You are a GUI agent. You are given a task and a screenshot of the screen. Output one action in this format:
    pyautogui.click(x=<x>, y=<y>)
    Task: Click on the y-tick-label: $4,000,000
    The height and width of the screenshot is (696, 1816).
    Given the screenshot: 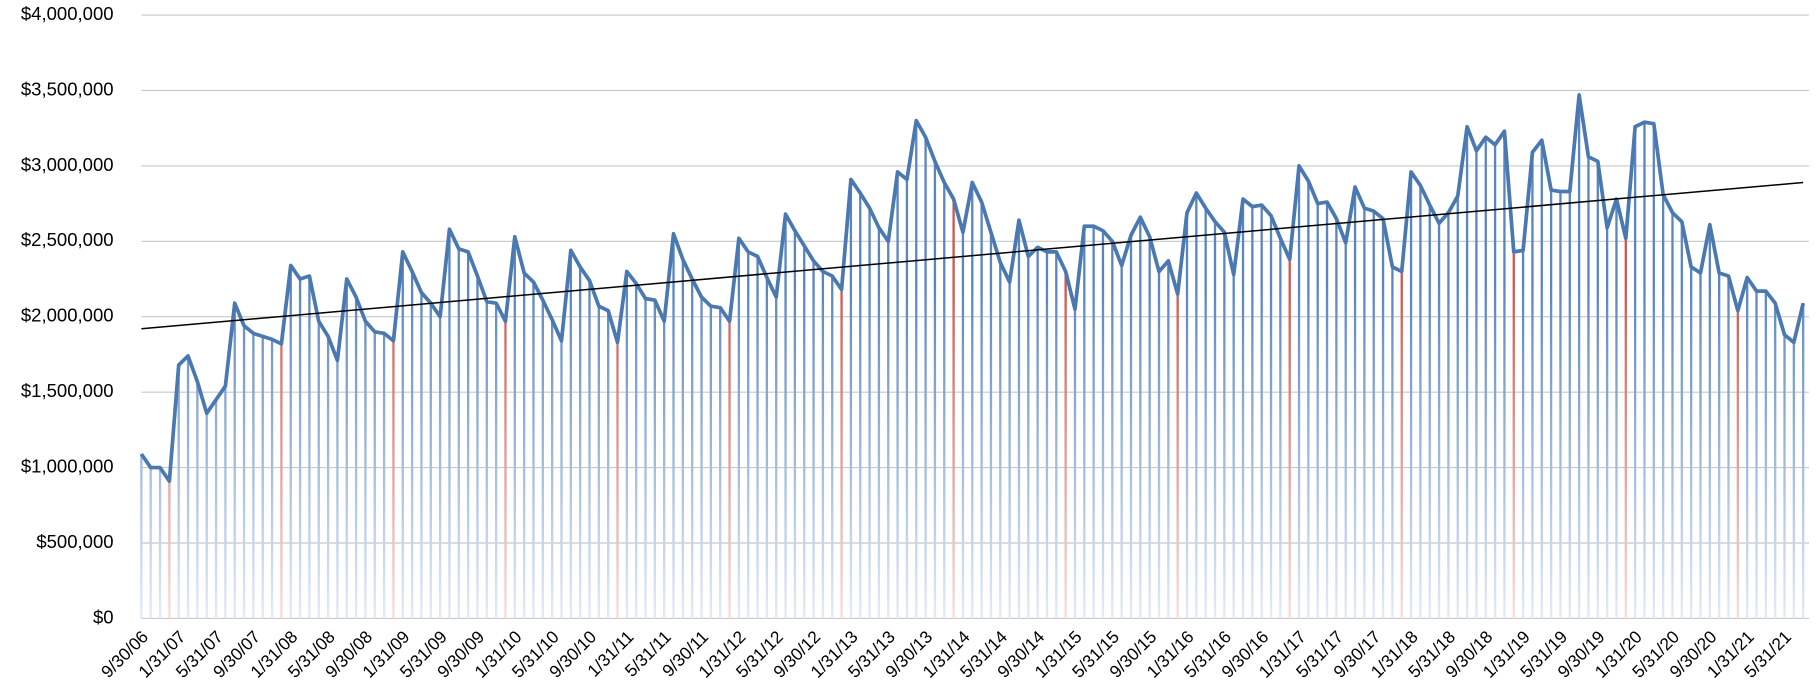 What is the action you would take?
    pyautogui.click(x=67, y=13)
    